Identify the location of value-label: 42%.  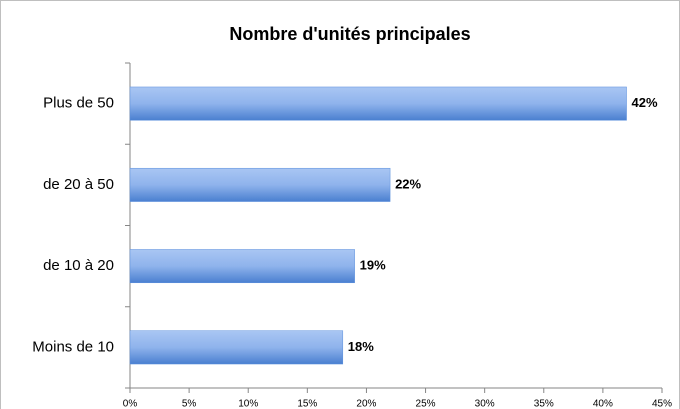
(645, 102).